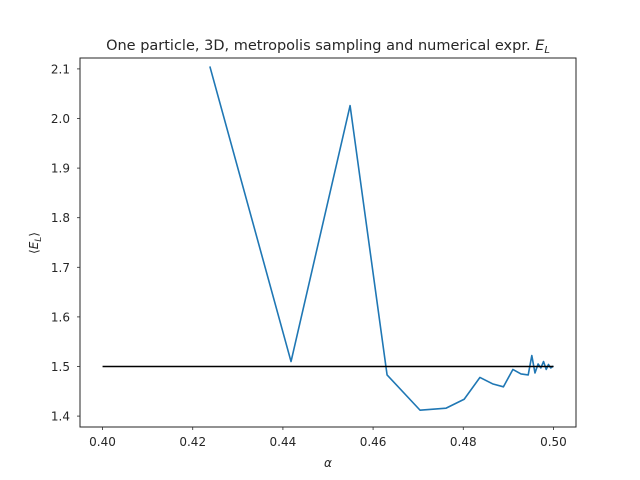 This screenshot has width=640, height=480. I want to click on x-tick-label: 0.46, so click(373, 442).